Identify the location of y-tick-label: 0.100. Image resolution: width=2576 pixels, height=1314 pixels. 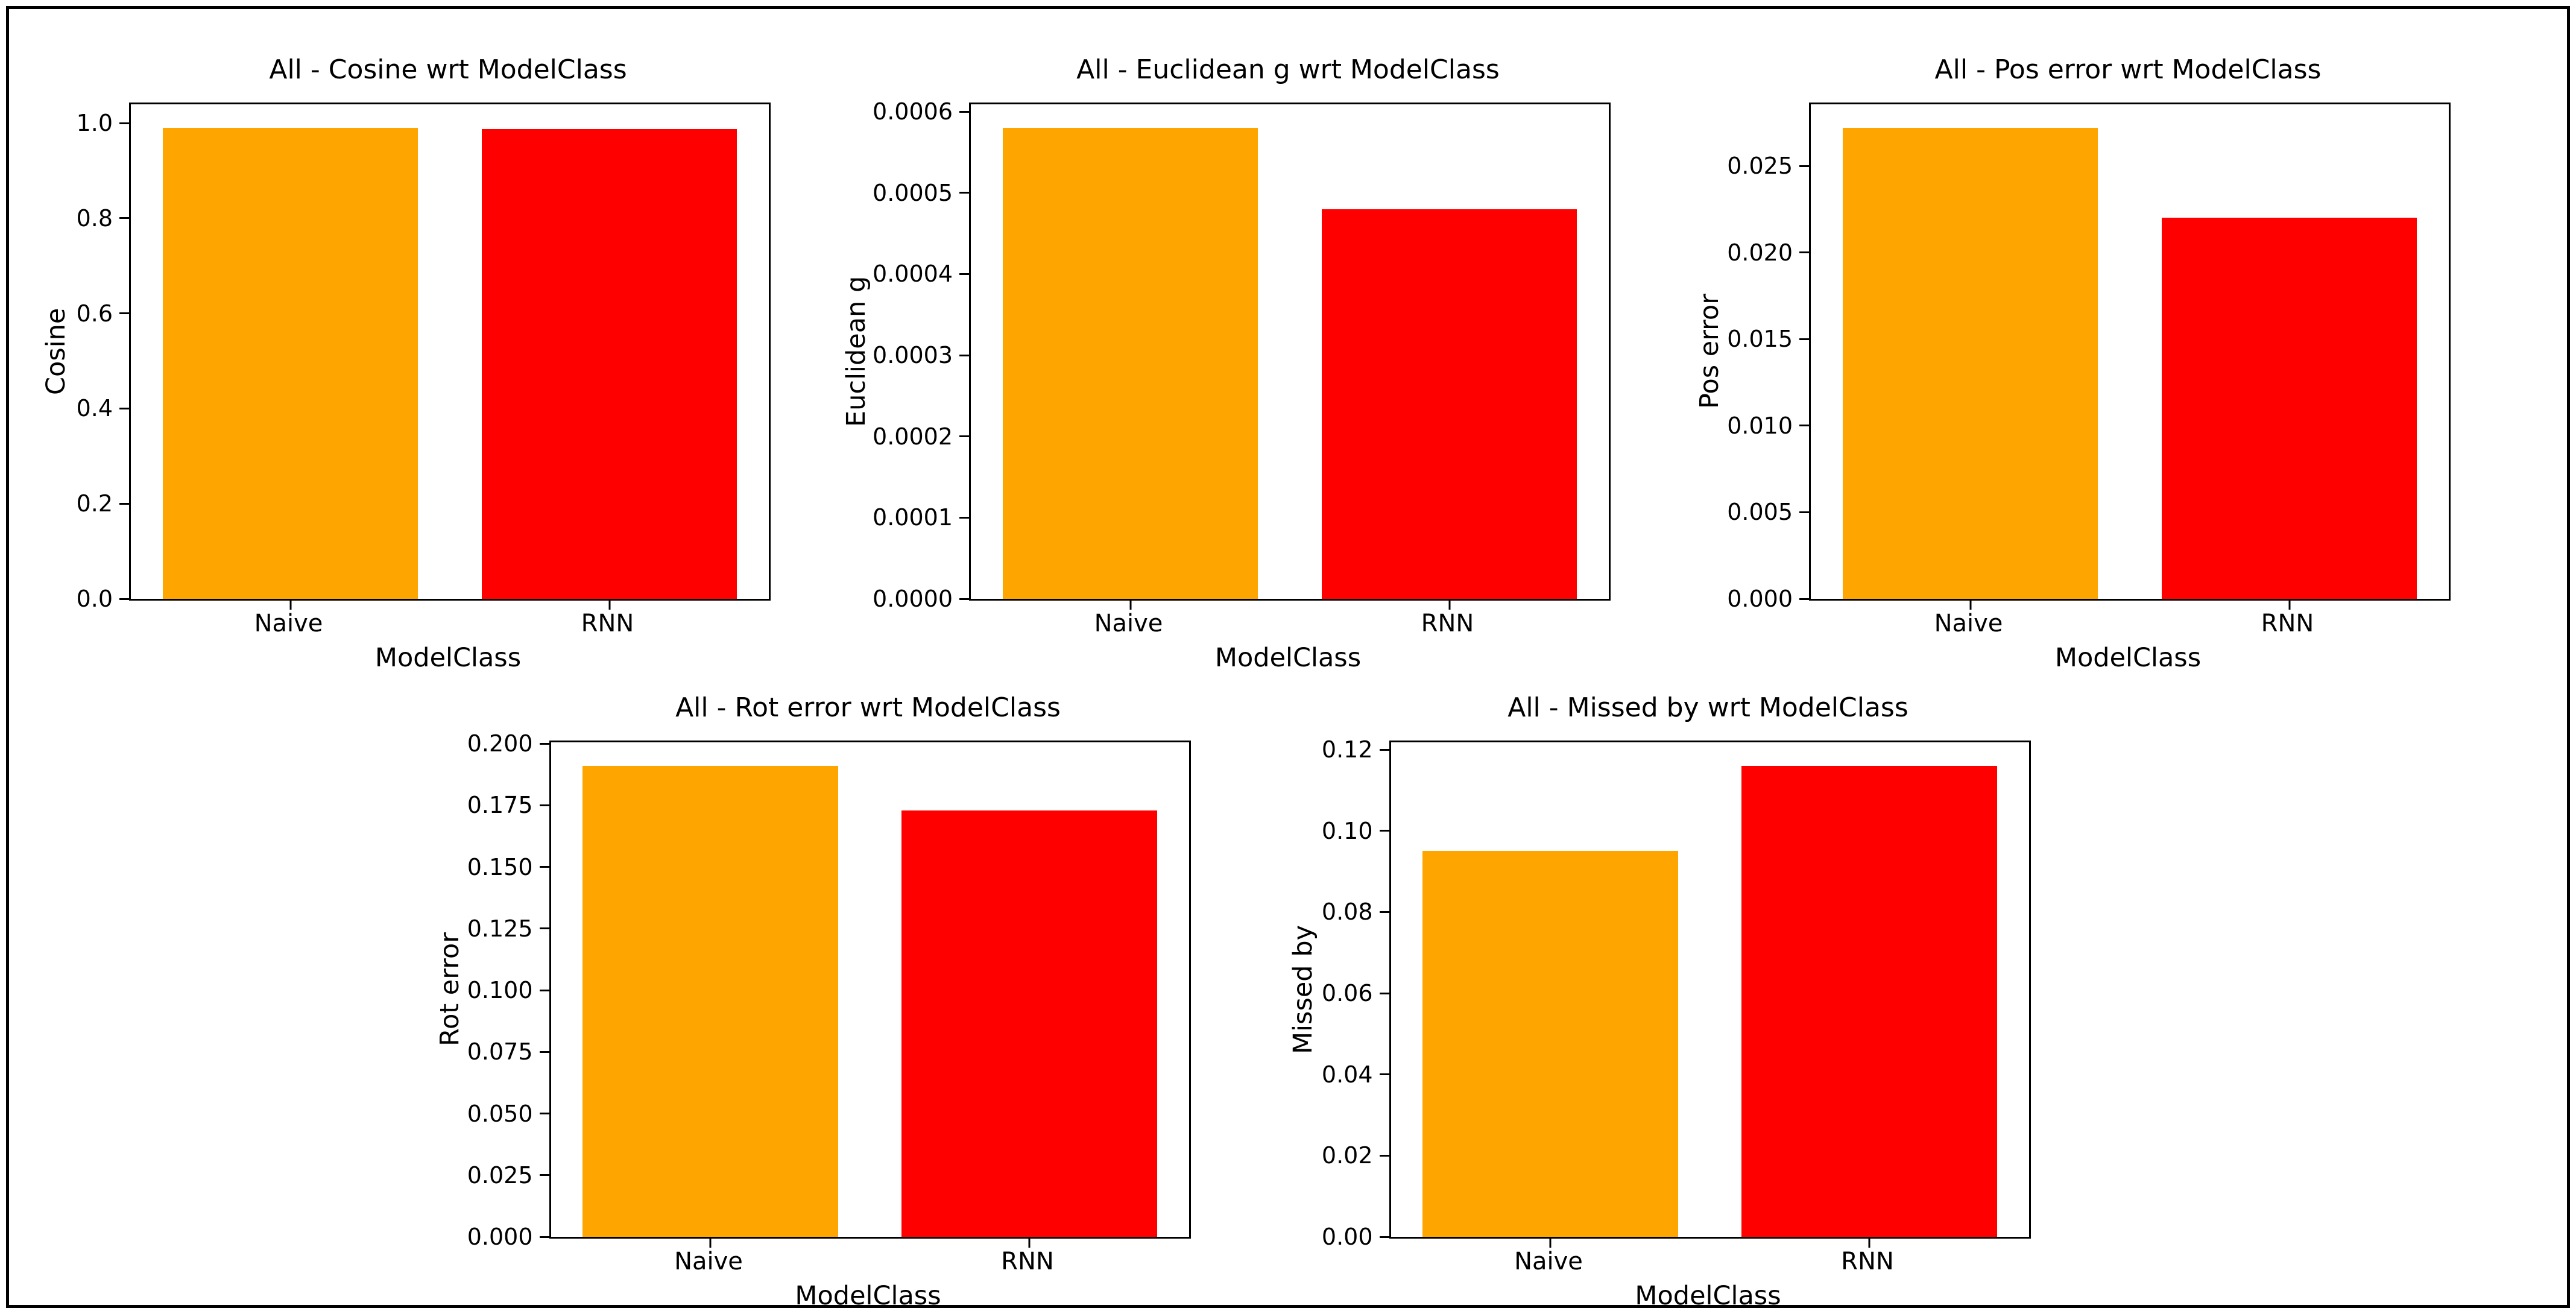
(500, 991).